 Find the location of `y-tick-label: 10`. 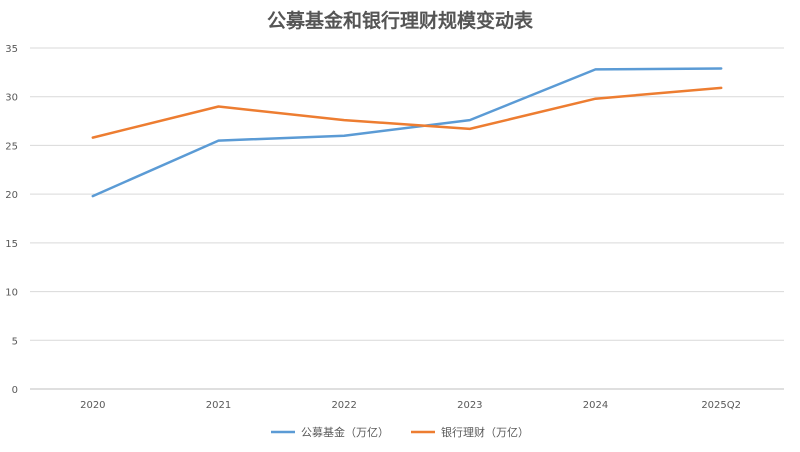

y-tick-label: 10 is located at coordinates (11, 293).